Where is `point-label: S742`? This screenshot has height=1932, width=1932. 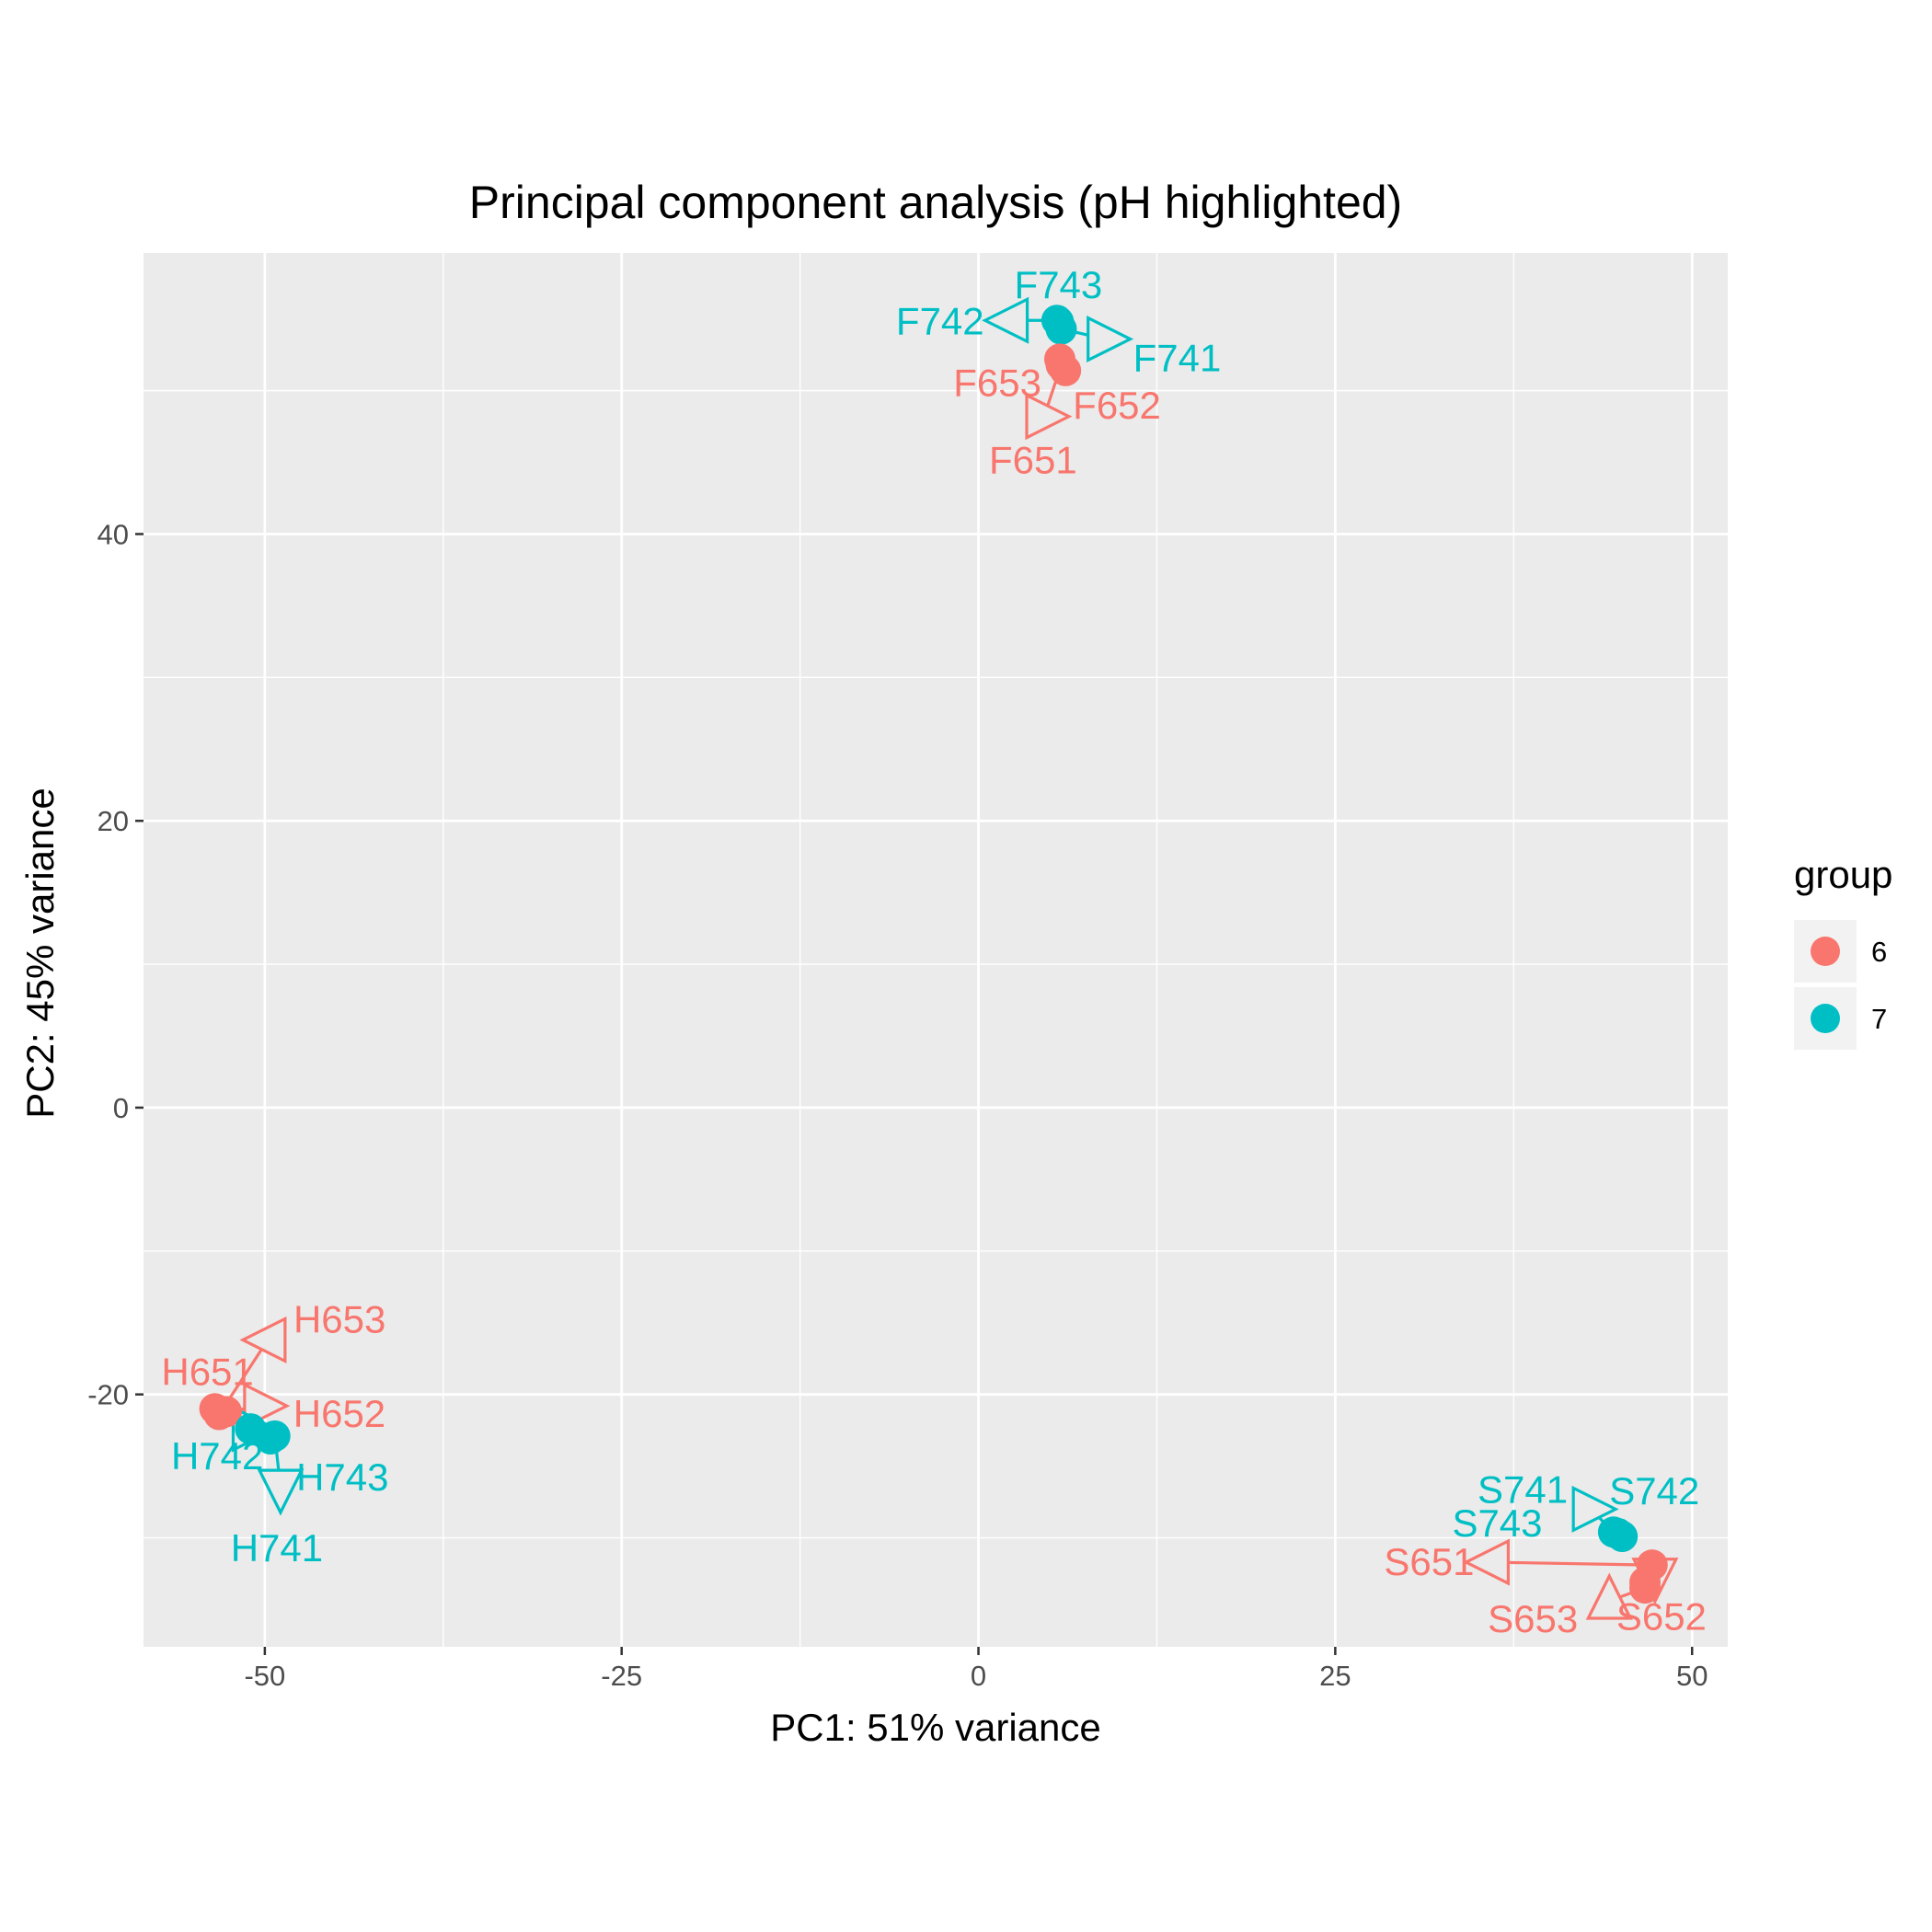 point-label: S742 is located at coordinates (1654, 1490).